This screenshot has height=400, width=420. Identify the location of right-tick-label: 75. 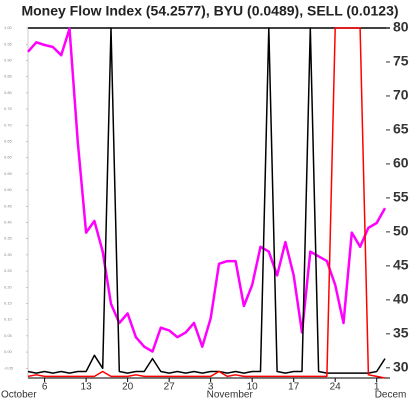
(401, 61).